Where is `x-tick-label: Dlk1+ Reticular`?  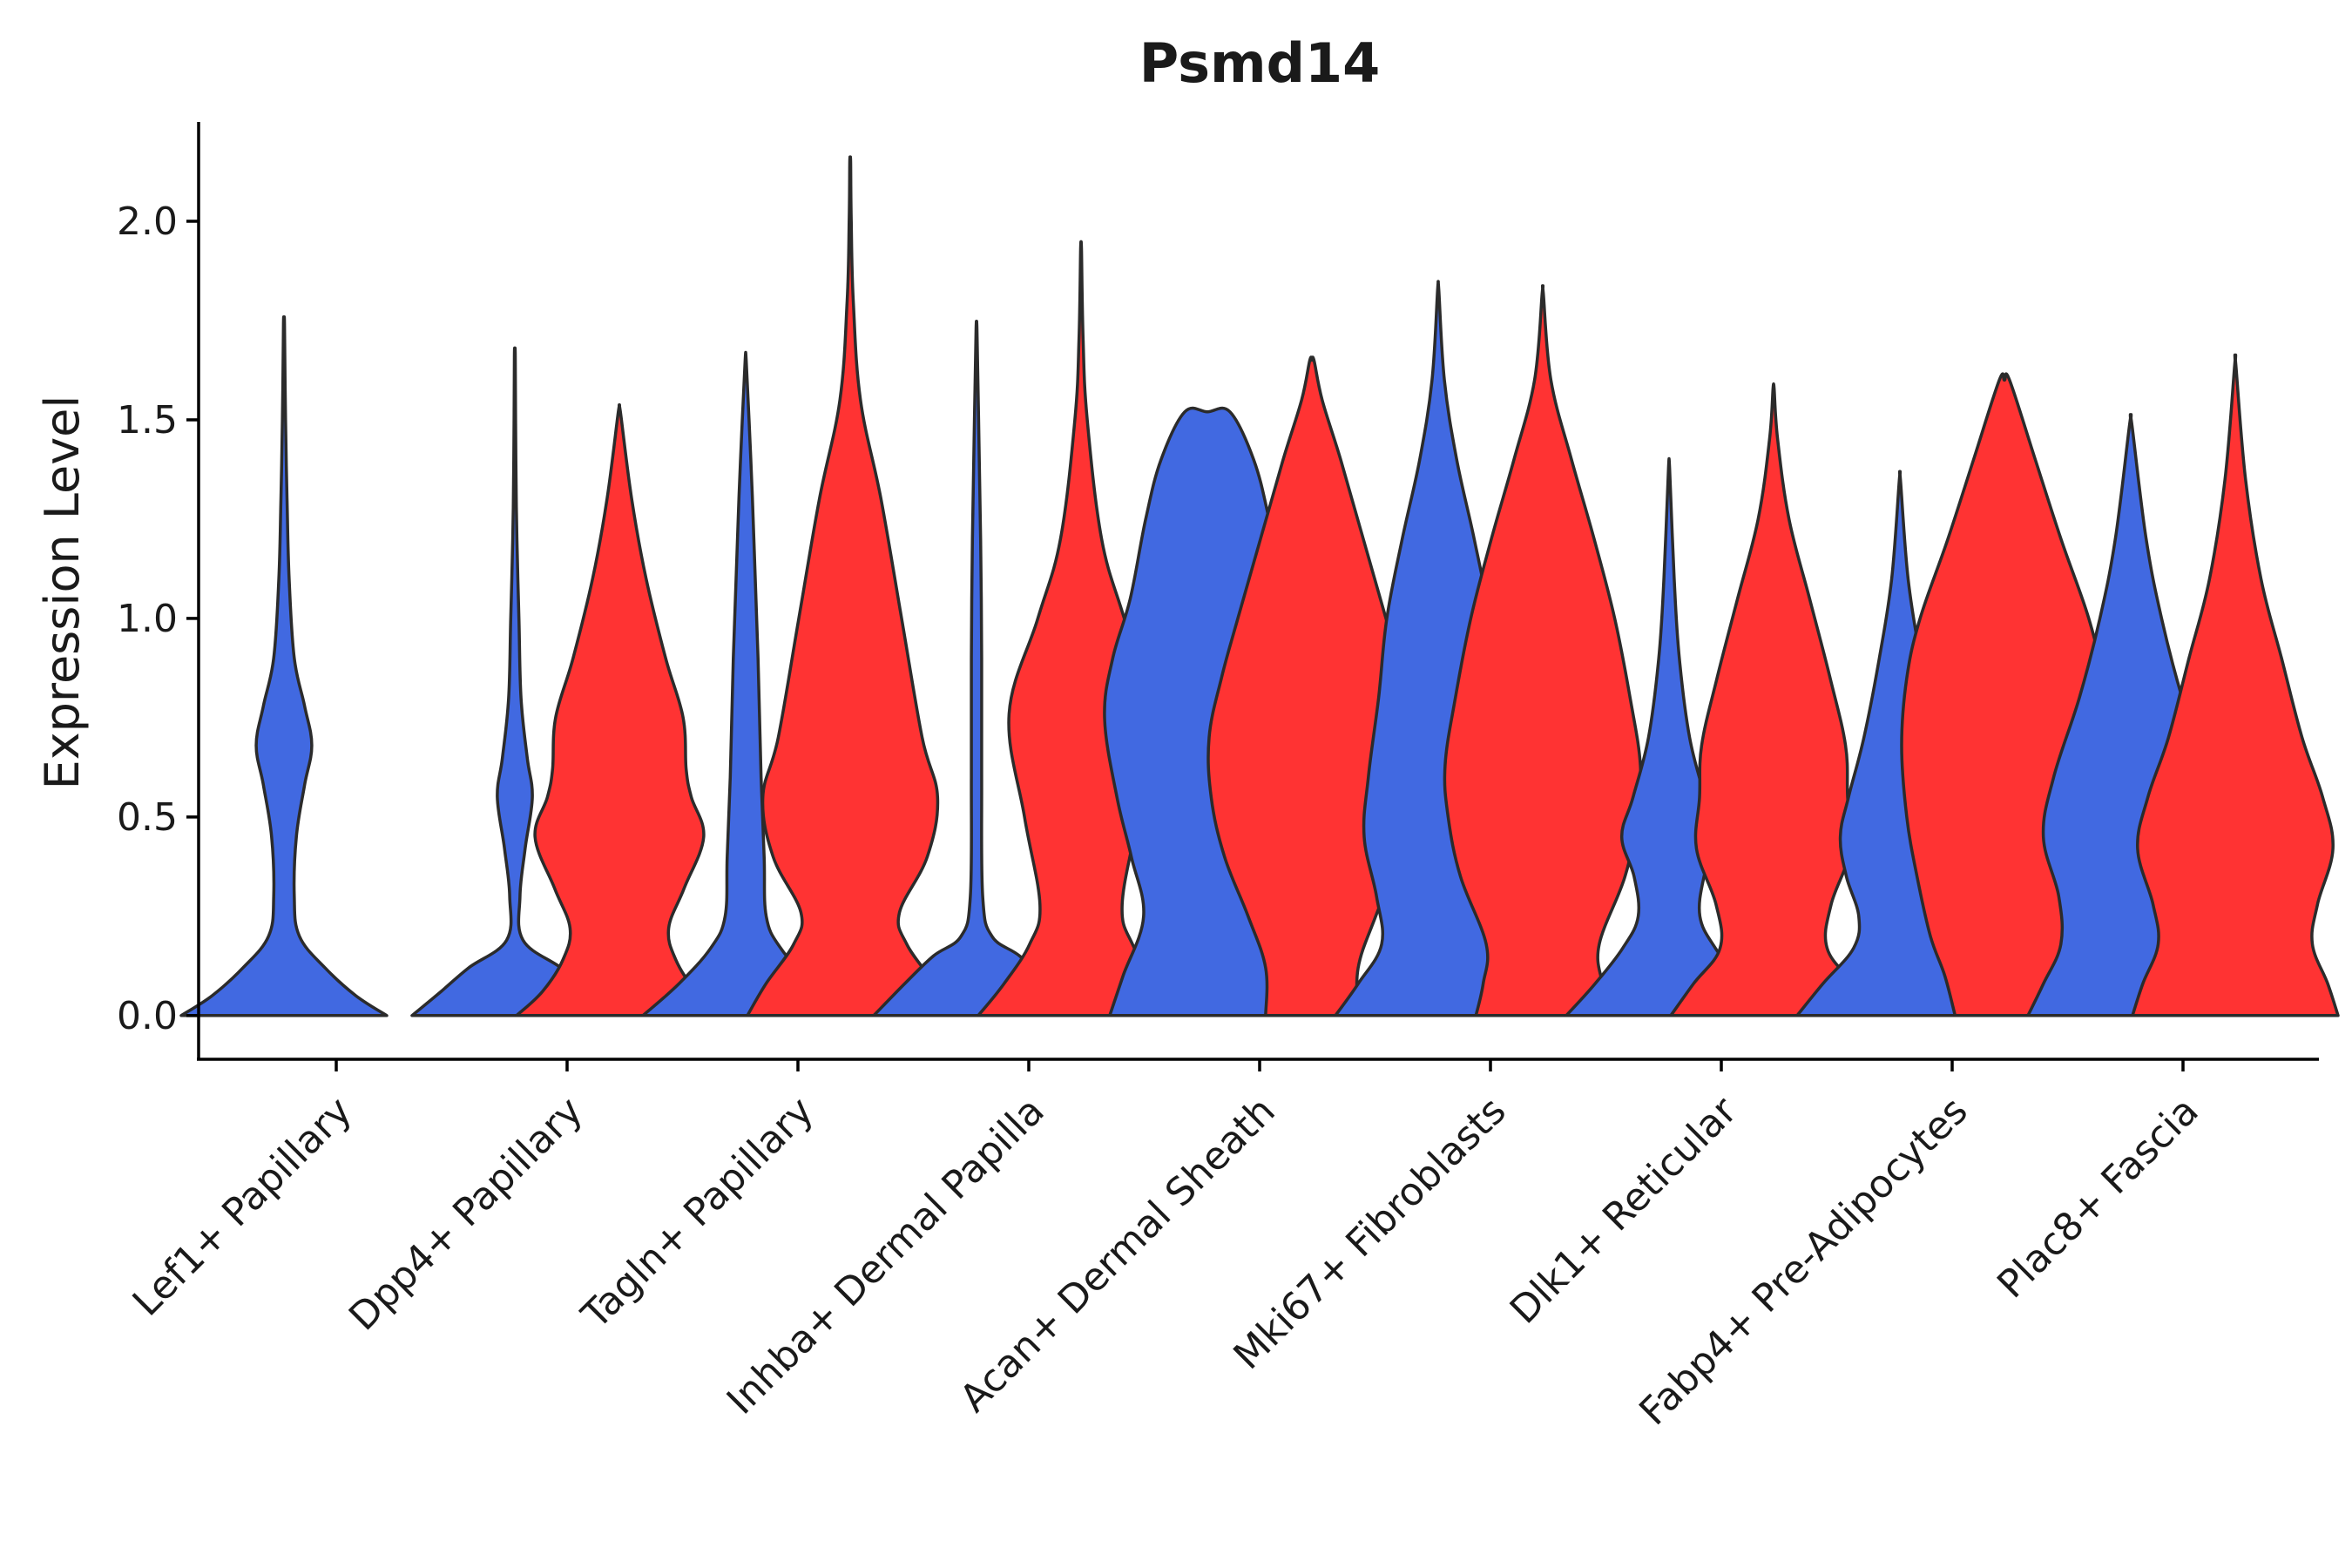 x-tick-label: Dlk1+ Reticular is located at coordinates (1625, 1211).